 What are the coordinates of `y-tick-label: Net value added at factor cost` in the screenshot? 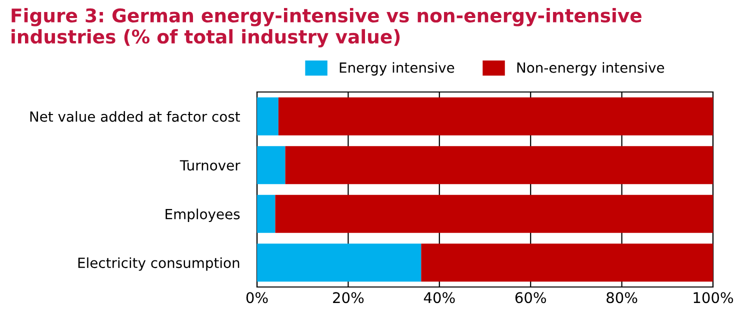 It's located at (135, 116).